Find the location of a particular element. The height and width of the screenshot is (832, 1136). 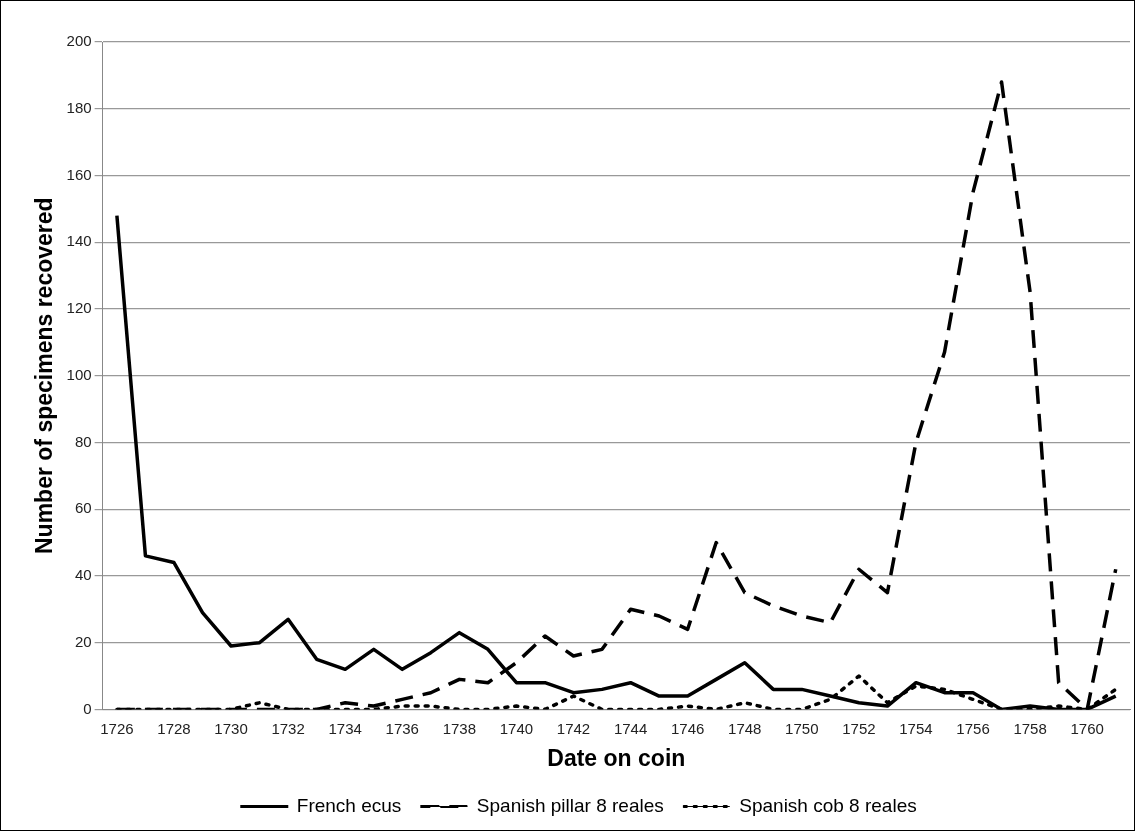

y-tick-label: 20 is located at coordinates (83, 641).